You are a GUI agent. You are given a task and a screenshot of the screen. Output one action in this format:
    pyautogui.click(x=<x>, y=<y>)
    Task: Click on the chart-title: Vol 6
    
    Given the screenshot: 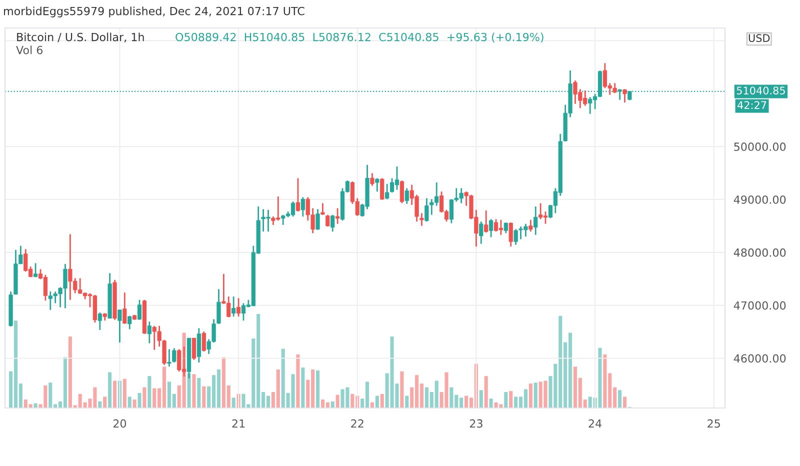 What is the action you would take?
    pyautogui.click(x=29, y=50)
    